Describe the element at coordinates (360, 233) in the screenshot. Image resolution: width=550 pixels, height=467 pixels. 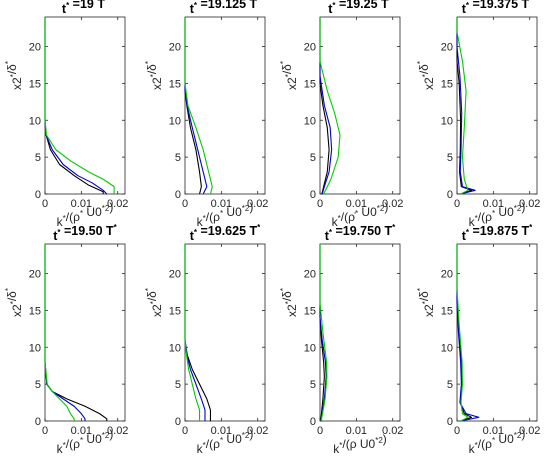
I see `panel-title: t* =19.750 T*` at that location.